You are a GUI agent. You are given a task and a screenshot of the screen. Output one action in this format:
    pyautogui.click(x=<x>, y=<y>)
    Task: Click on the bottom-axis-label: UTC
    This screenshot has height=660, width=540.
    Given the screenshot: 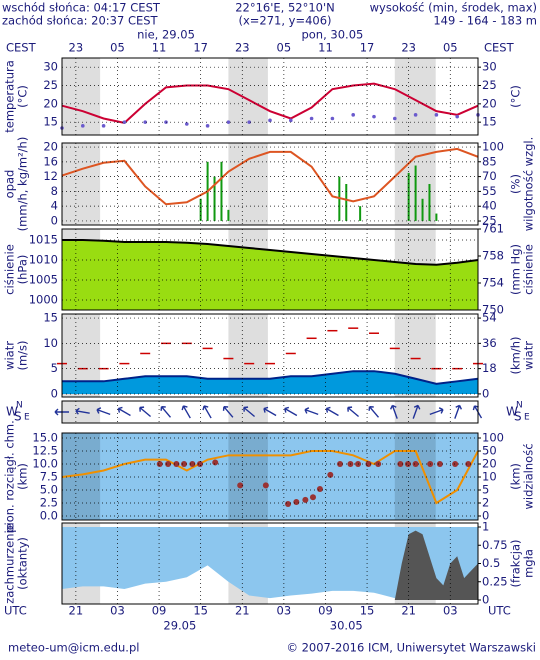 What is the action you would take?
    pyautogui.click(x=499, y=611)
    